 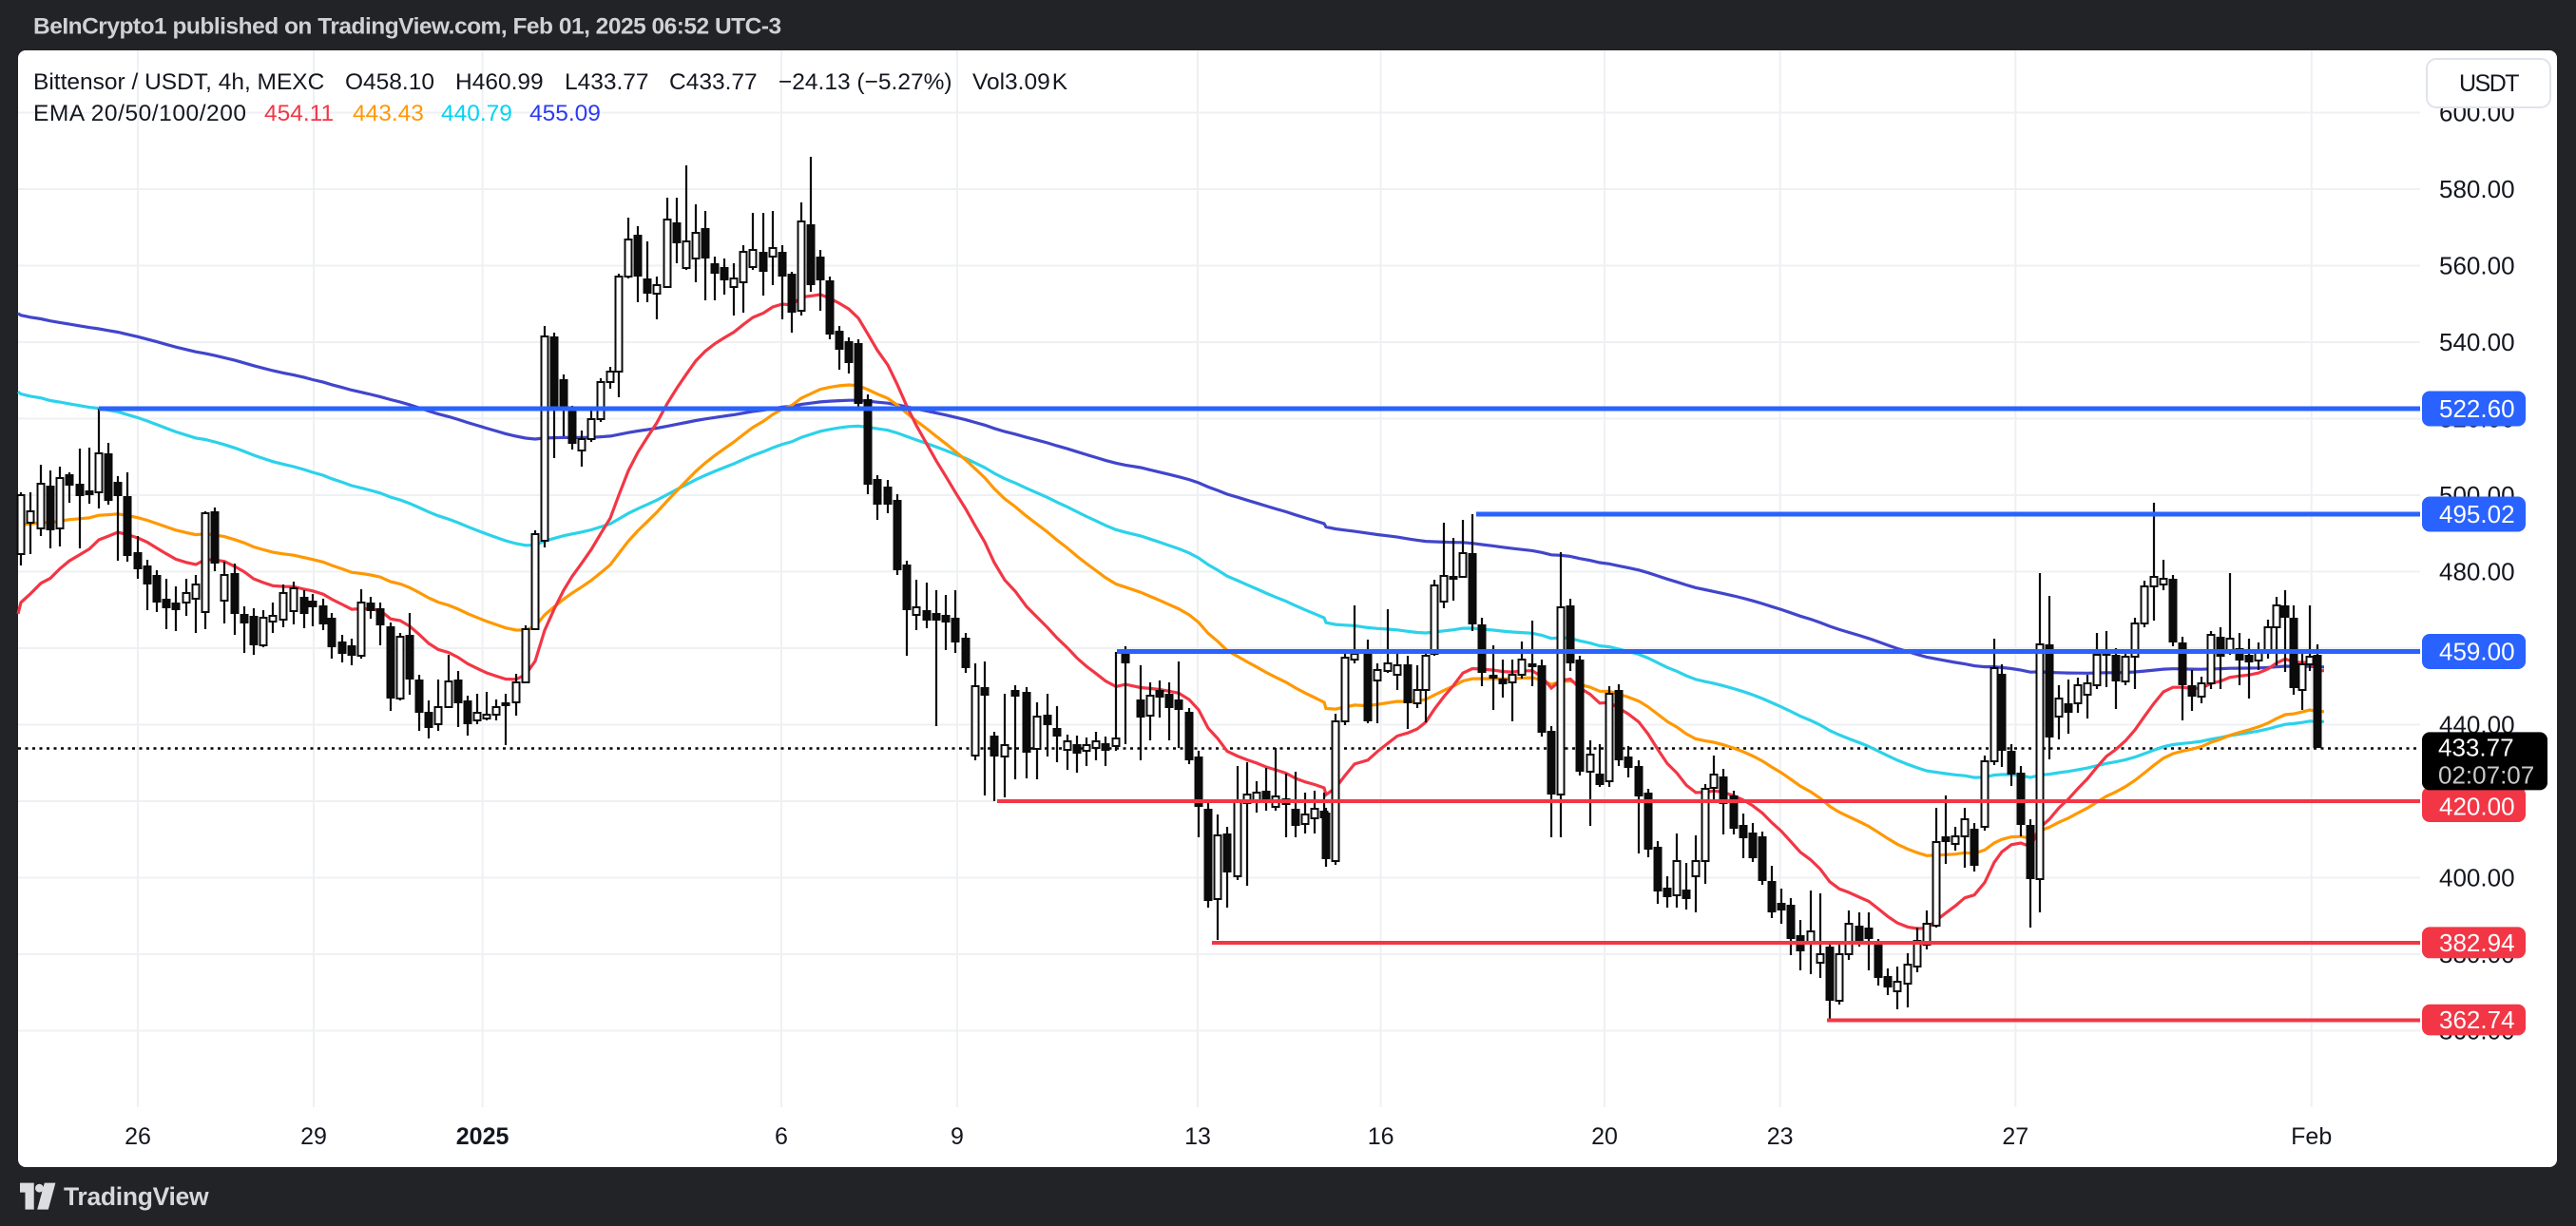 What do you see at coordinates (958, 1137) in the screenshot?
I see `svg-text: 9` at bounding box center [958, 1137].